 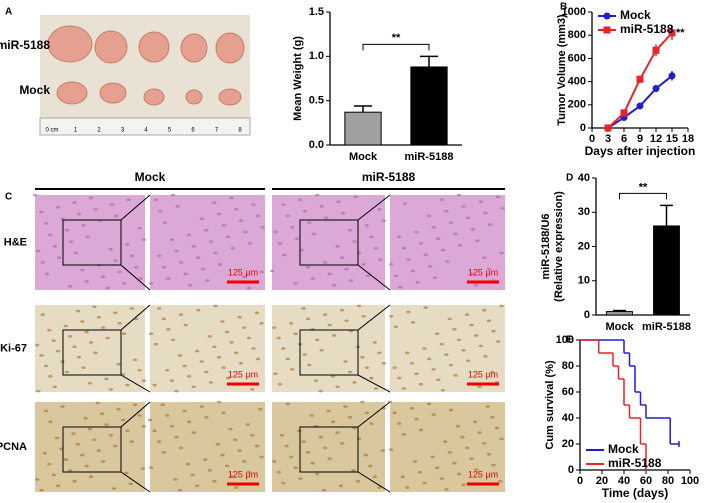 What do you see at coordinates (25, 45) in the screenshot?
I see `photo-row-label: miR-5188` at bounding box center [25, 45].